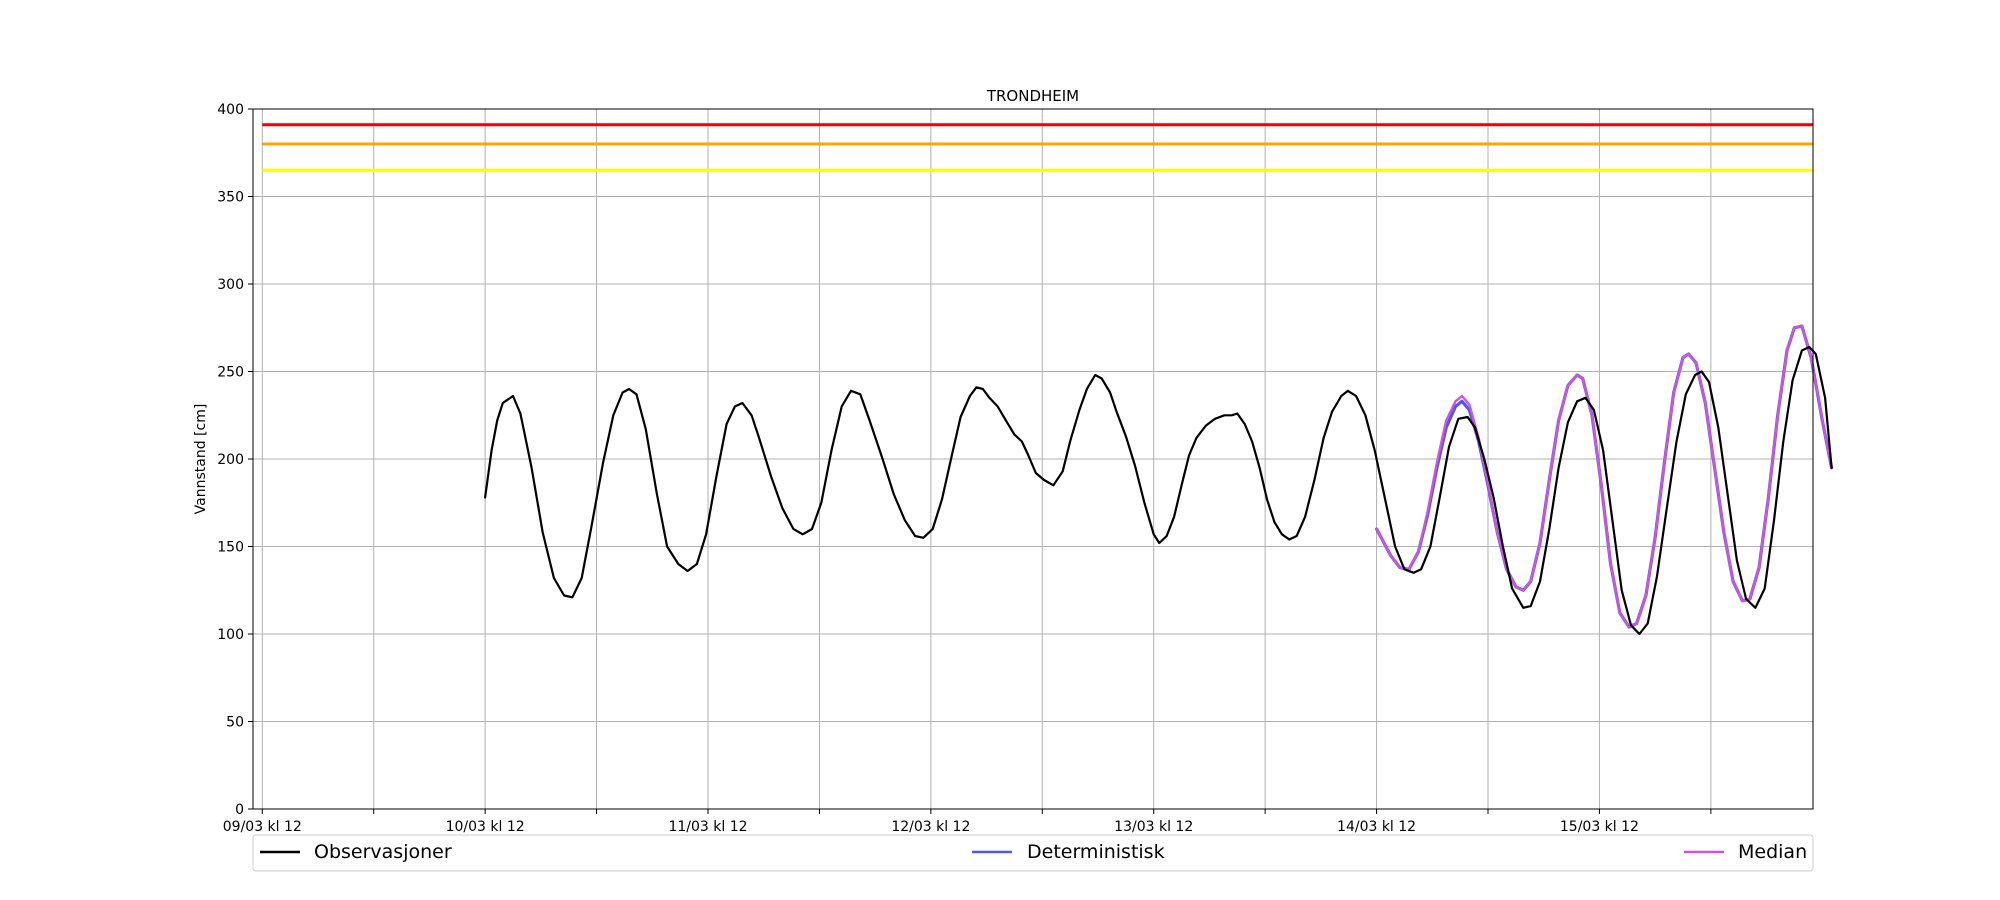 The height and width of the screenshot is (900, 2000). What do you see at coordinates (1772, 852) in the screenshot?
I see `legend-label-median: Median` at bounding box center [1772, 852].